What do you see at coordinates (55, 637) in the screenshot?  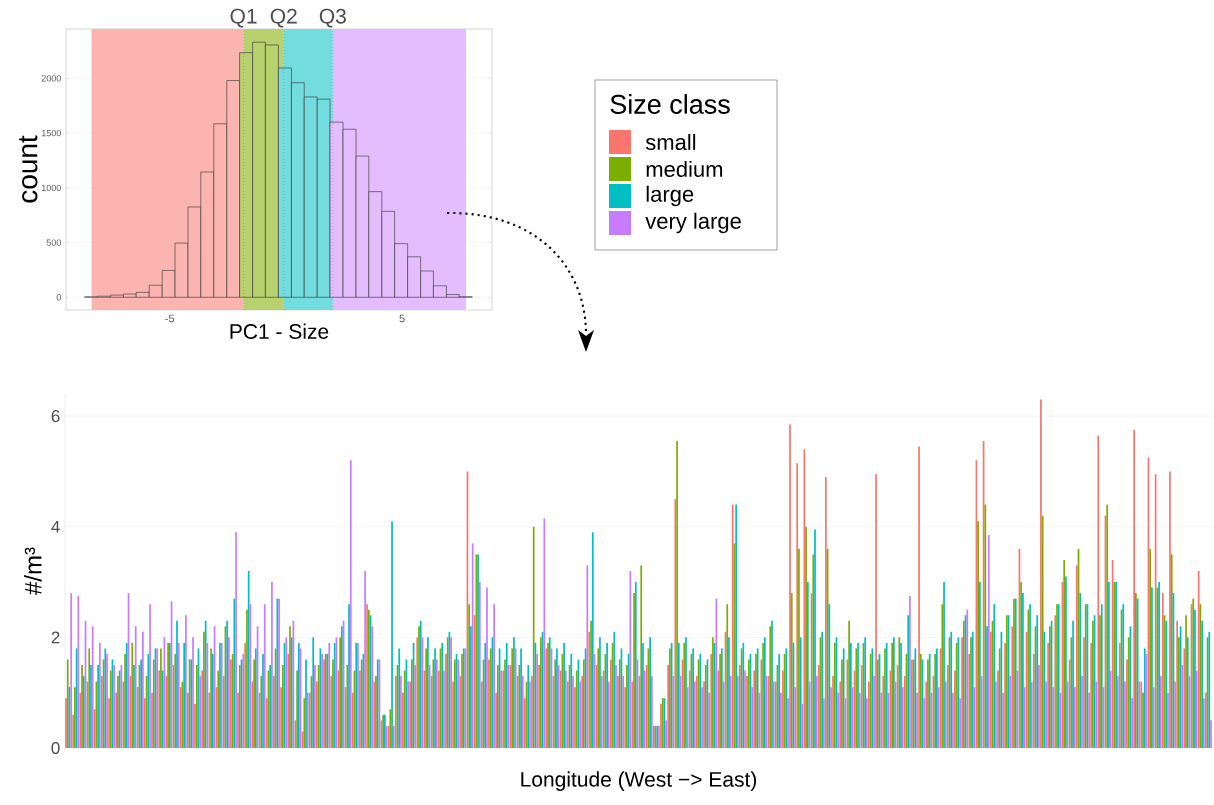 I see `y-tick-label: 2` at bounding box center [55, 637].